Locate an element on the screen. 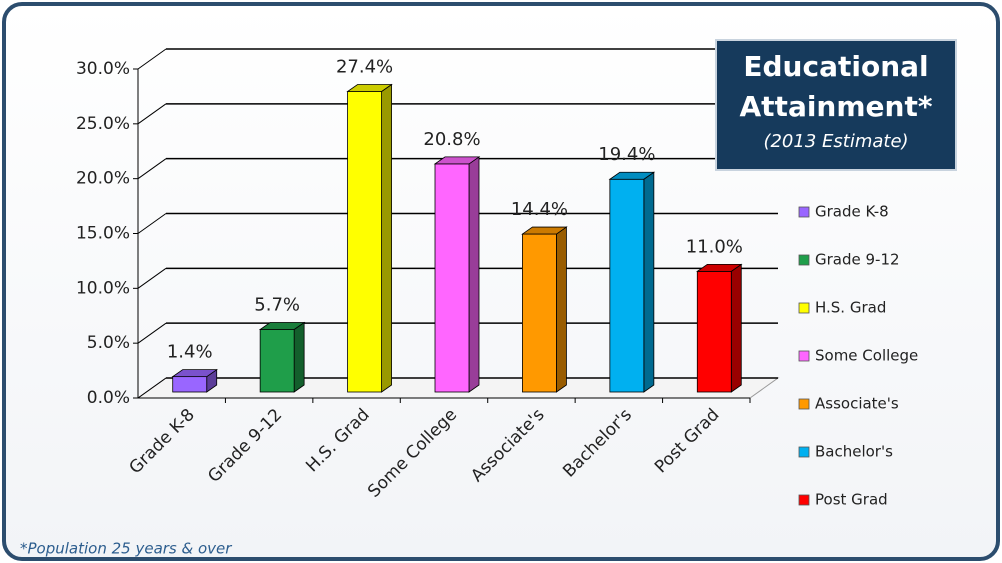  data-label: 5.7% is located at coordinates (277, 304).